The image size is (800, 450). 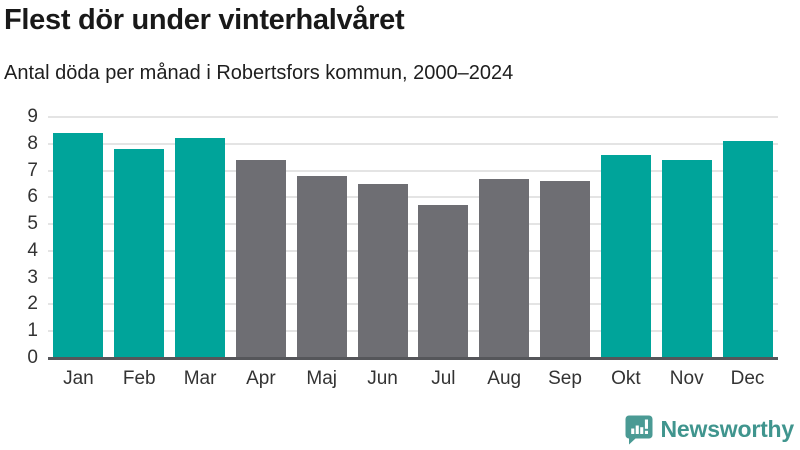 I want to click on bar-column-apr, so click(x=260, y=237).